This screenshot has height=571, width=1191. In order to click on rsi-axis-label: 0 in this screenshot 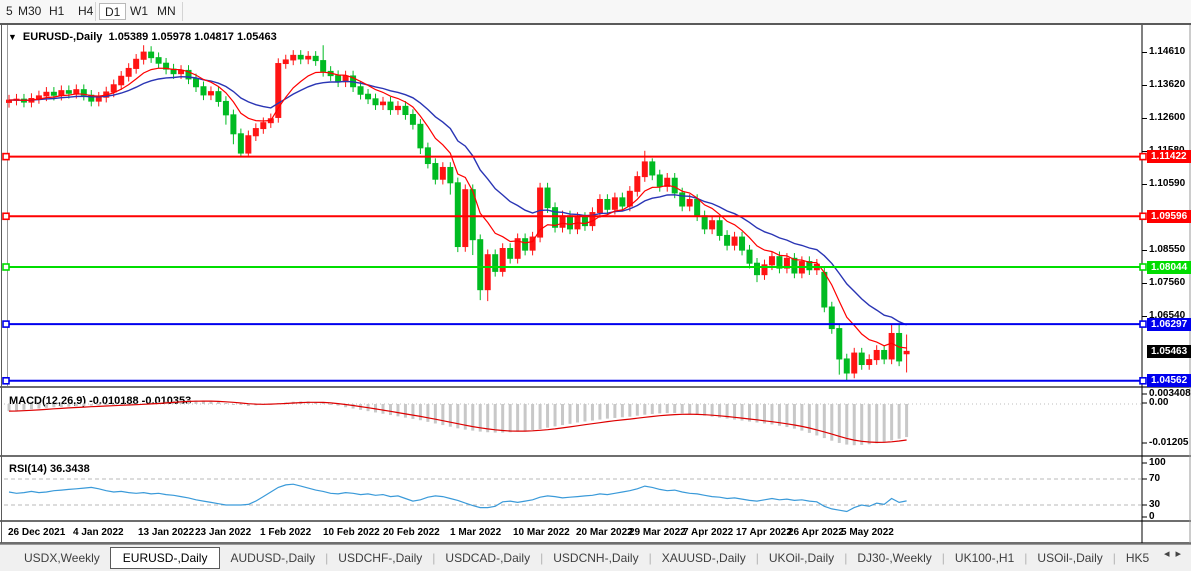, I will do `click(1152, 516)`.